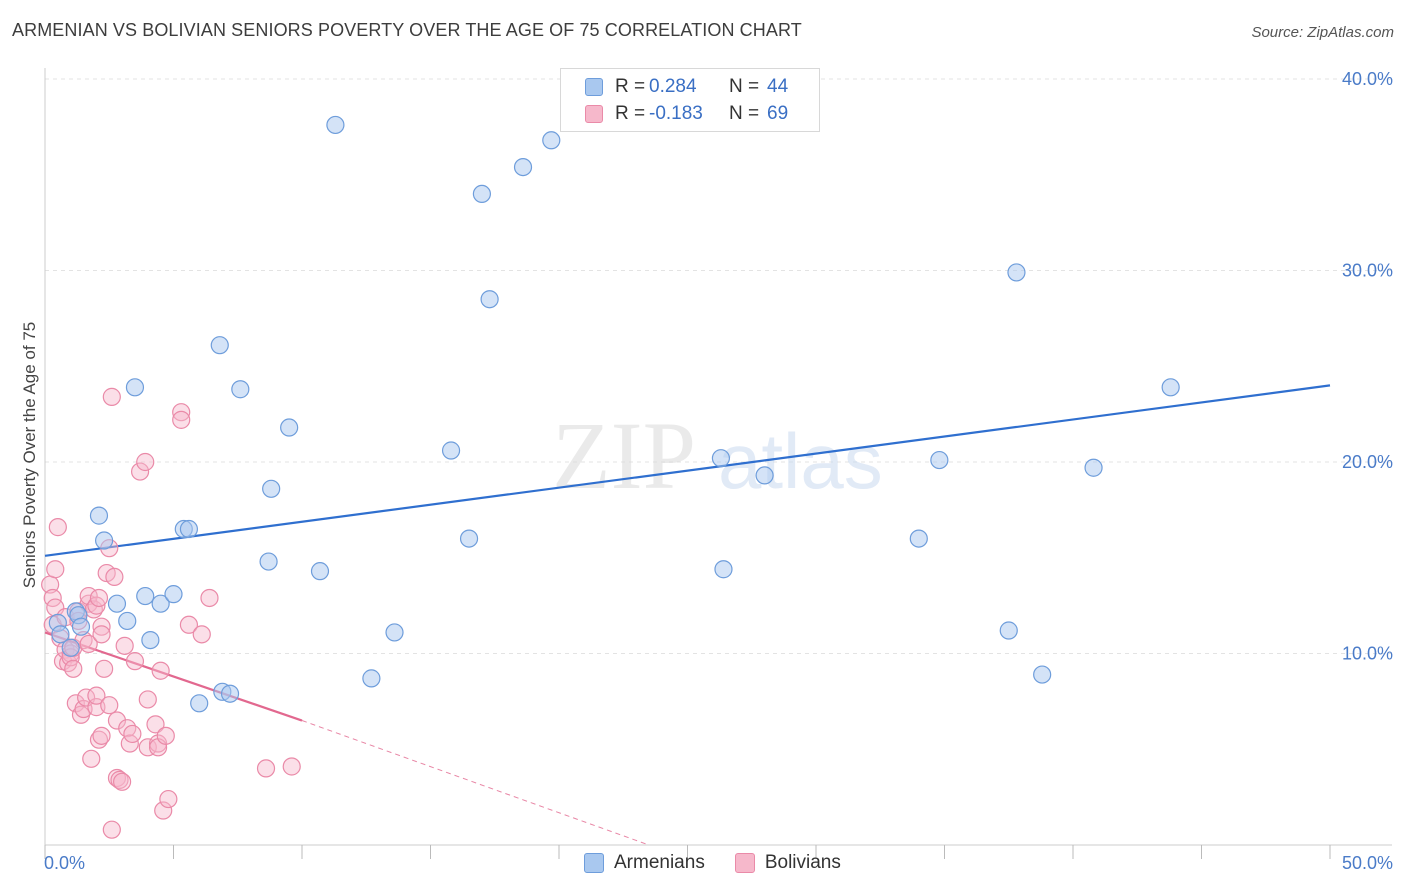  What do you see at coordinates (727, 863) in the screenshot?
I see `series-legend: Armenians Bolivians` at bounding box center [727, 863].